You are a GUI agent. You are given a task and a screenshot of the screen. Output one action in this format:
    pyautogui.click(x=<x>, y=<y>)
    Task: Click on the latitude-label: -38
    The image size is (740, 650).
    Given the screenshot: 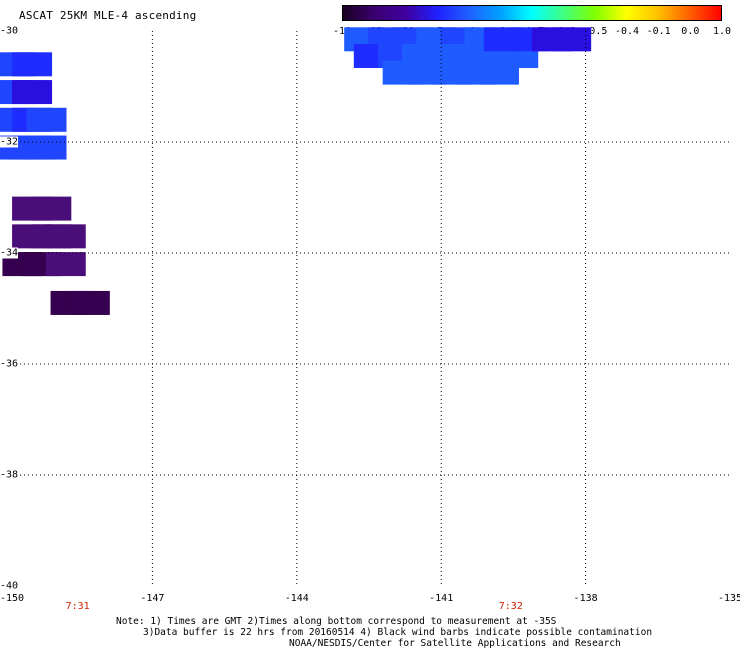 What is the action you would take?
    pyautogui.click(x=9, y=475)
    